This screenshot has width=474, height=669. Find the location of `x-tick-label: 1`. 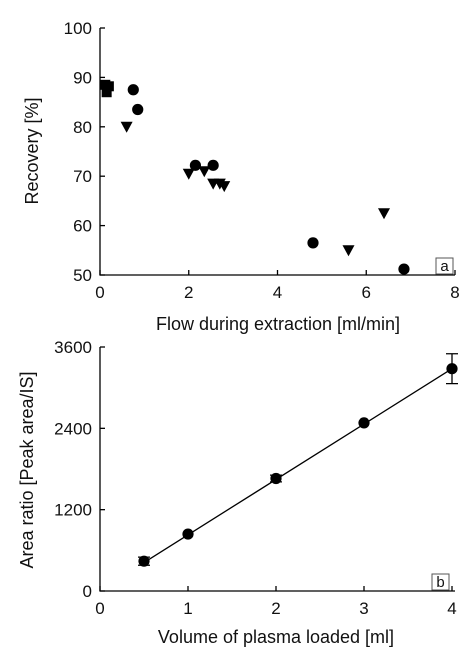

x-tick-label: 1 is located at coordinates (187, 608).